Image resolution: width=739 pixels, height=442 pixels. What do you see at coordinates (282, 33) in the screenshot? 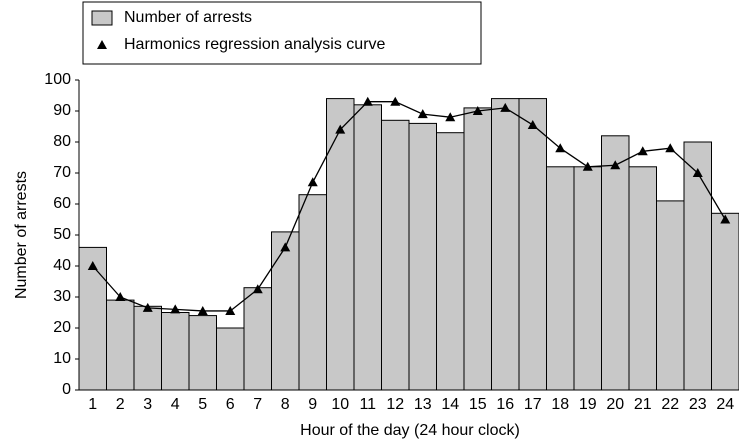
I see `legend-box` at bounding box center [282, 33].